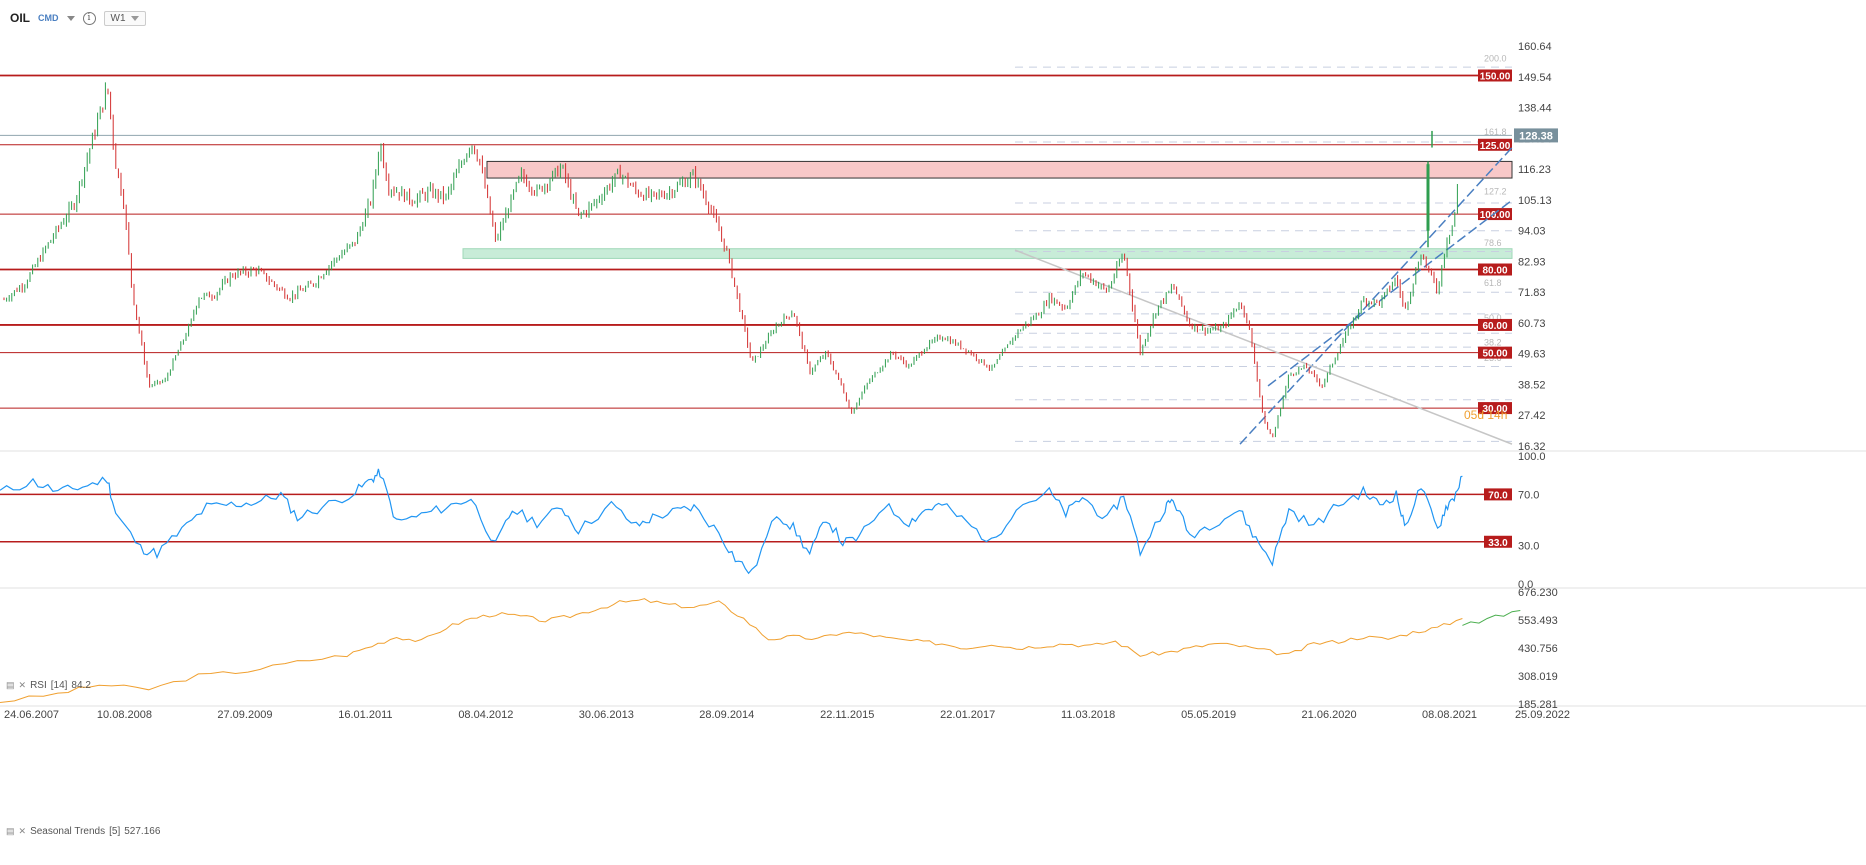  What do you see at coordinates (78, 18) in the screenshot?
I see `chart-toolbar: OIL CMD i W1` at bounding box center [78, 18].